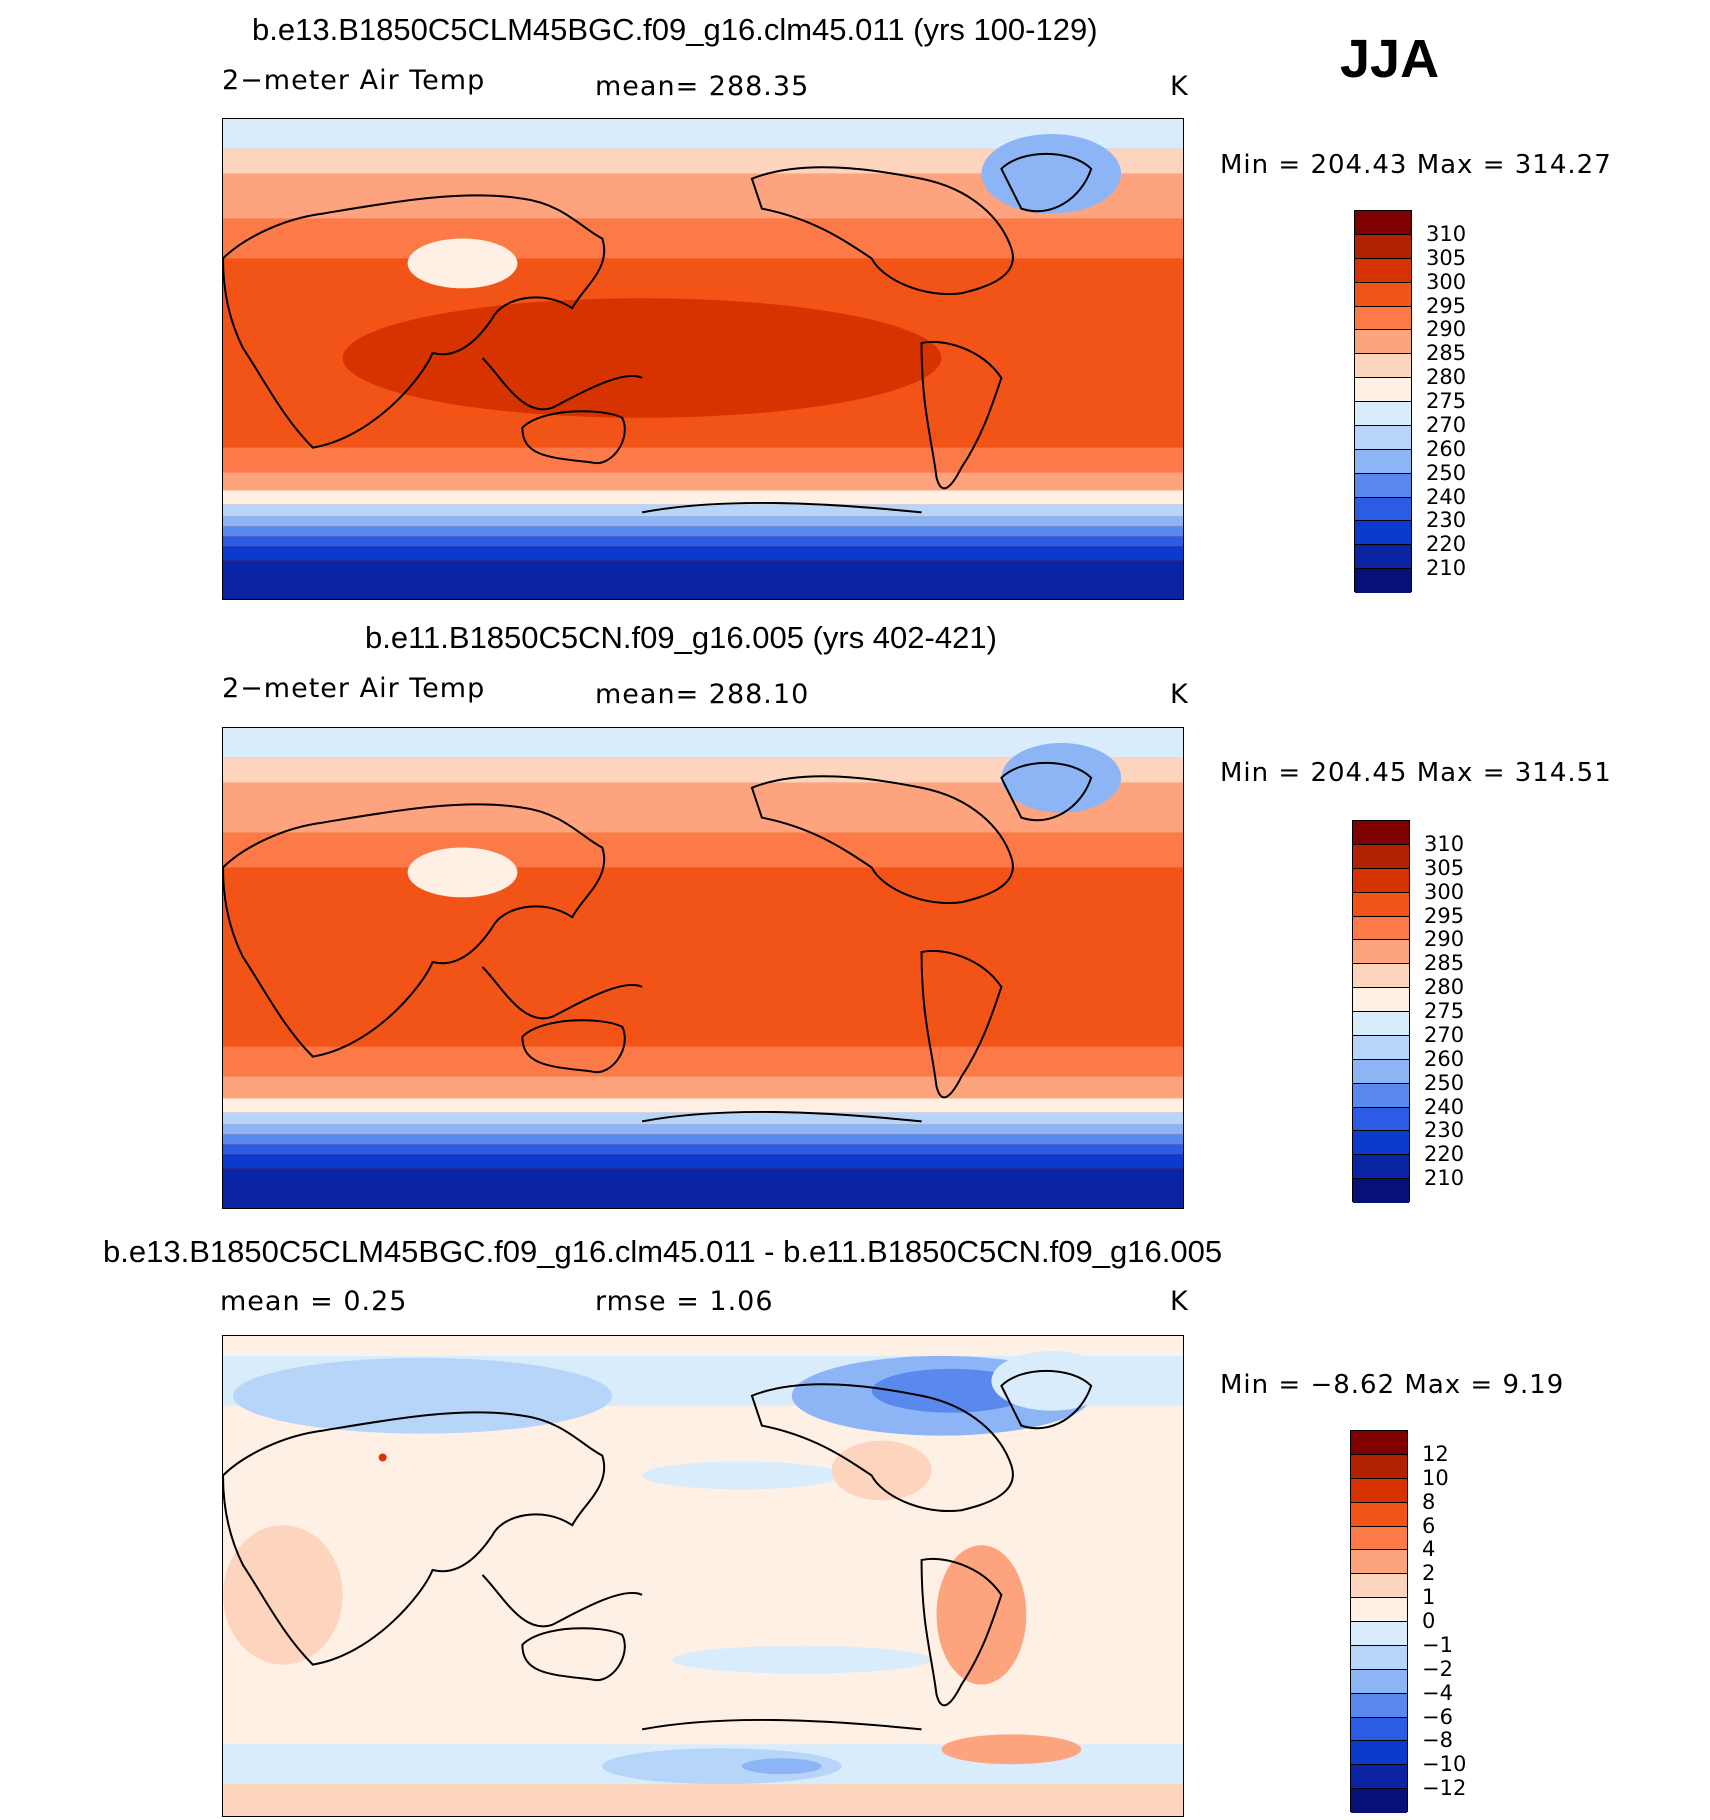 This screenshot has height=1820, width=1710. What do you see at coordinates (354, 688) in the screenshot?
I see `panel-2-variable: 2−meter Air Temp` at bounding box center [354, 688].